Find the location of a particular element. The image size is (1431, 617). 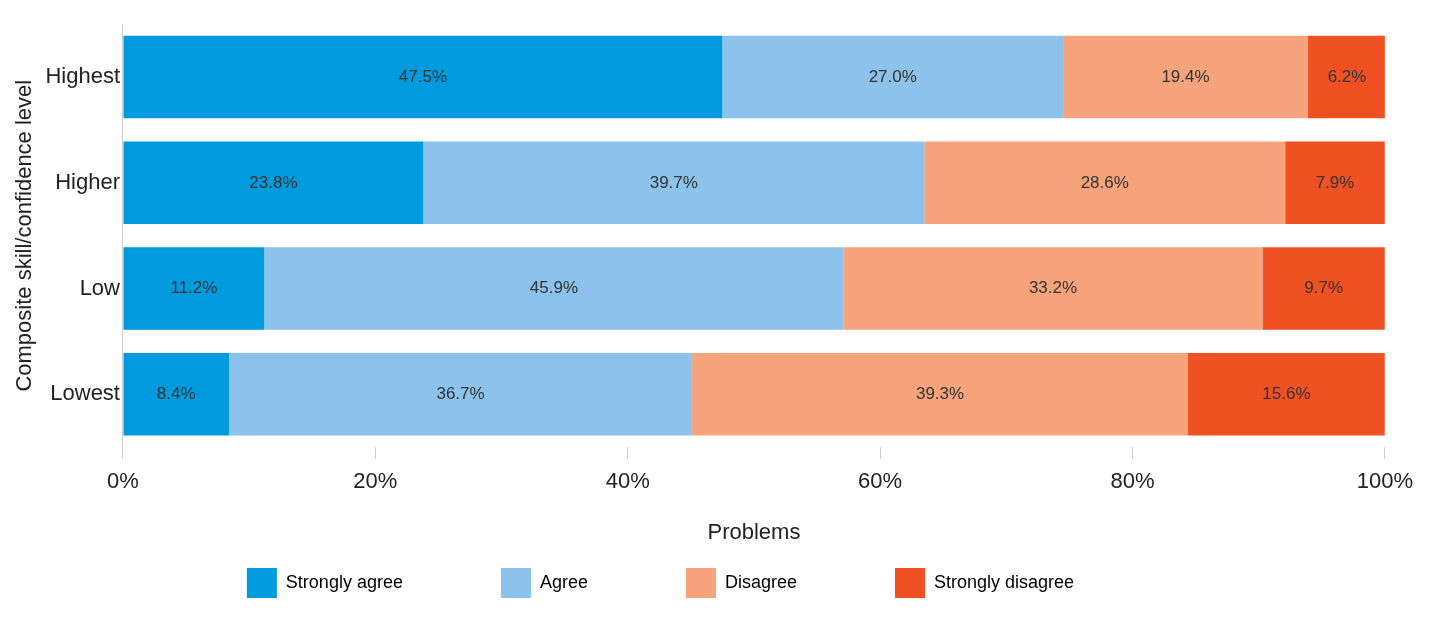

x-tick-label: 60% is located at coordinates (880, 481).